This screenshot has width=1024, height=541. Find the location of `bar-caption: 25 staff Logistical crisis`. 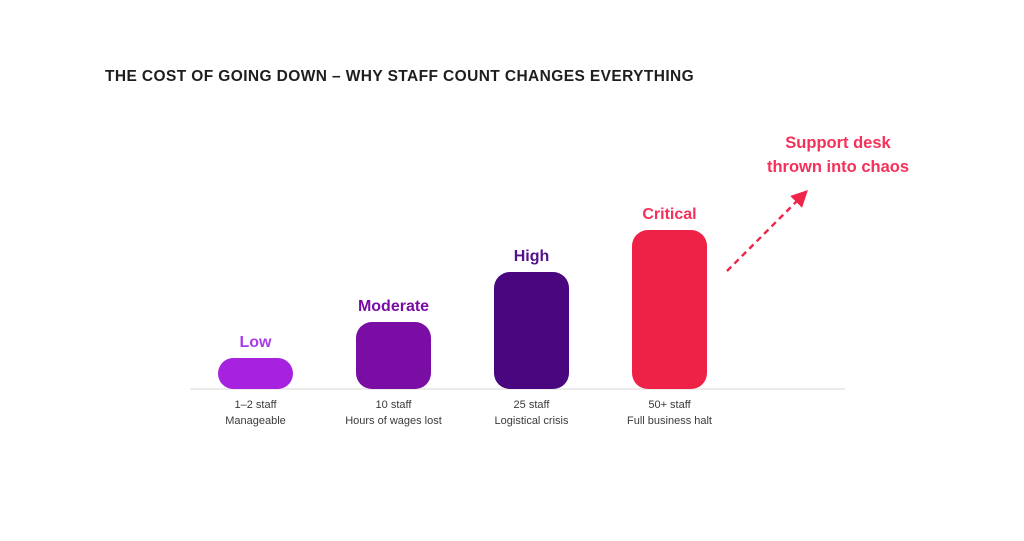

bar-caption: 25 staff Logistical crisis is located at coordinates (532, 413).